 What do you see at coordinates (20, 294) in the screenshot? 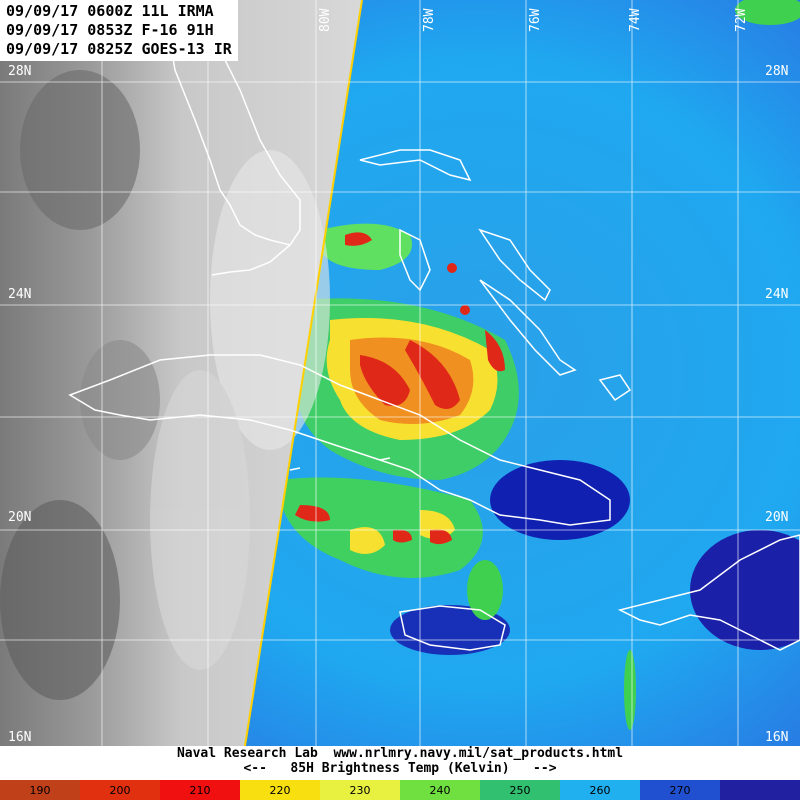
I see `lat-label-24n-left: 24N` at bounding box center [20, 294].